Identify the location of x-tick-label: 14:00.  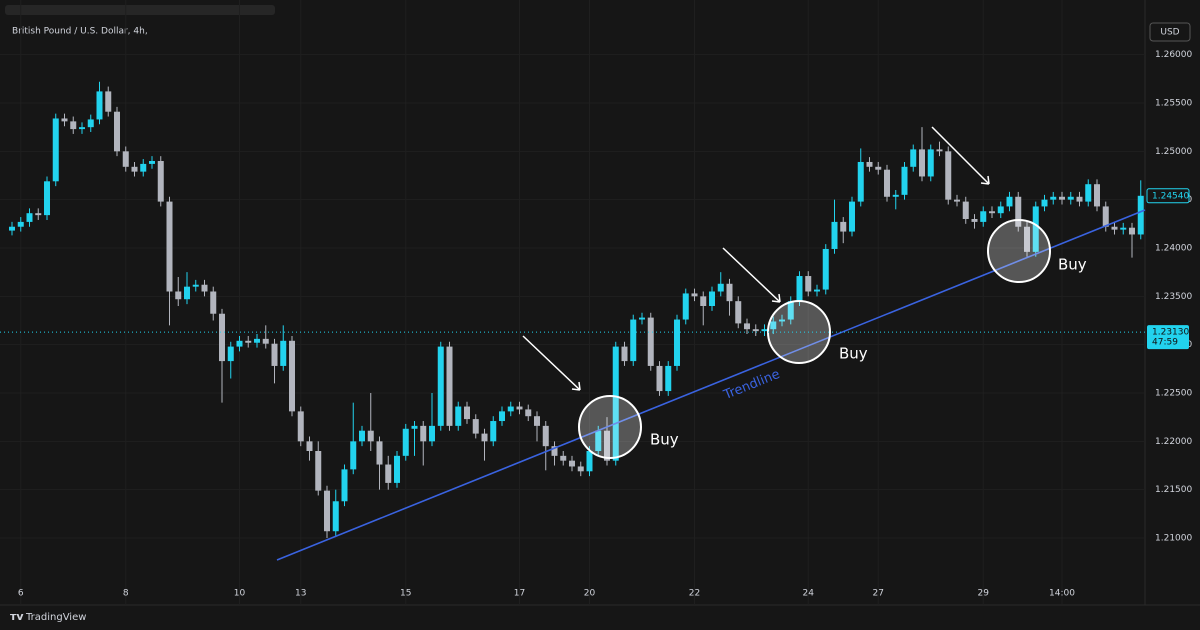
(1062, 594).